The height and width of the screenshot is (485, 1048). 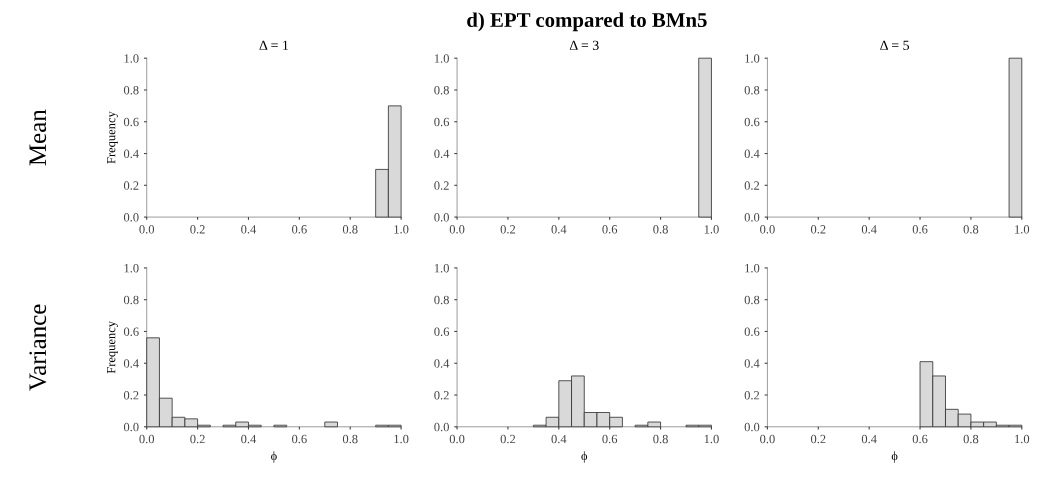 I want to click on chart-title: Δ = 3, so click(x=584, y=45).